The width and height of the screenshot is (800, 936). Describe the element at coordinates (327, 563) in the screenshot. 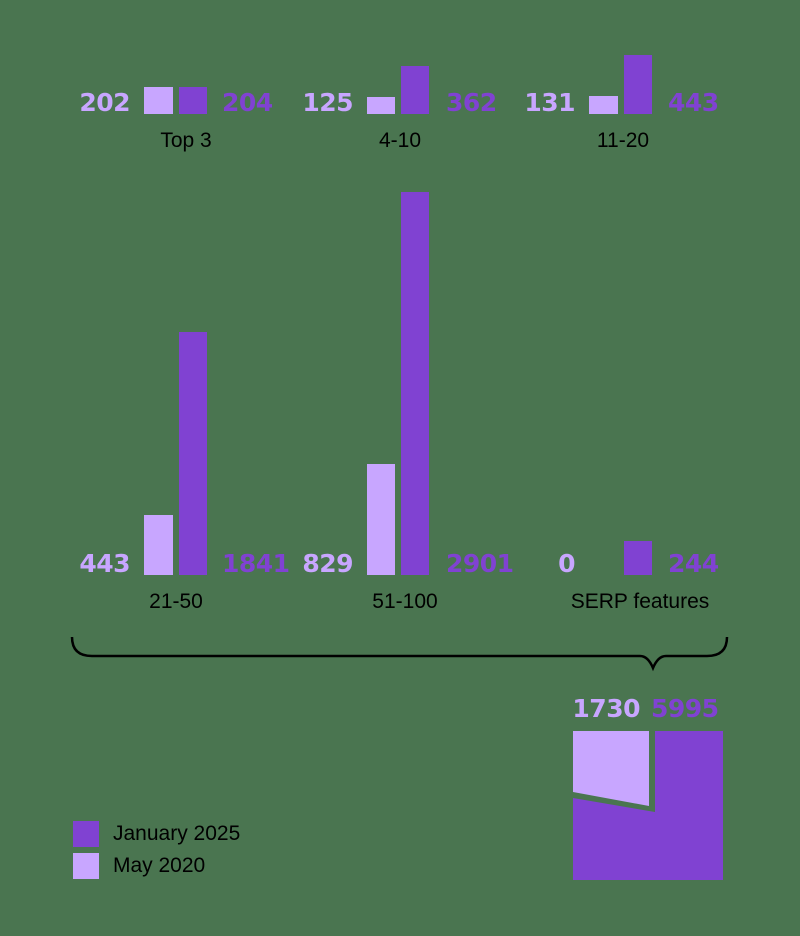

I see `value-may-2020: 829` at that location.